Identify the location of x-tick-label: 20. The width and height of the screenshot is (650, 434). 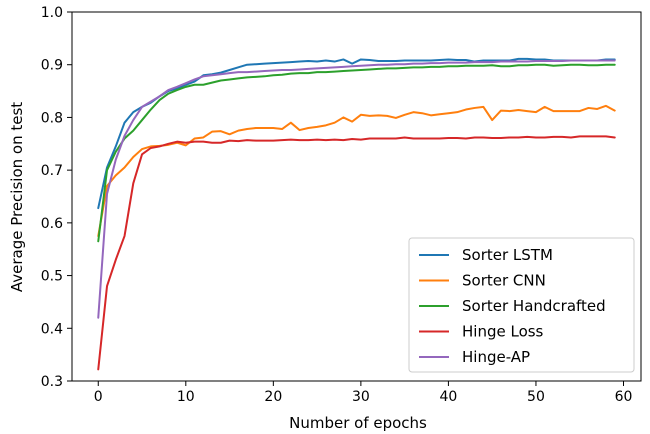
(273, 397).